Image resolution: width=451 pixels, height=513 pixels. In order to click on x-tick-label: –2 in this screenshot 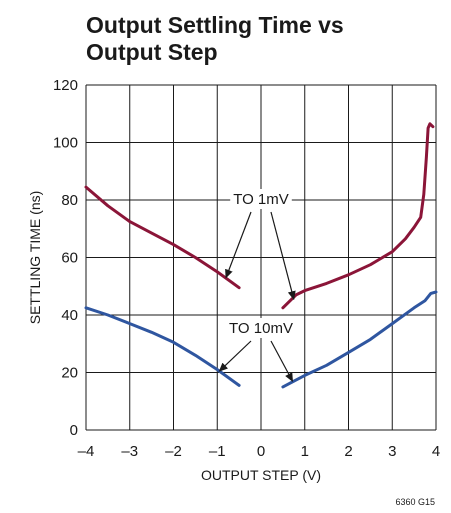, I will do `click(173, 451)`.